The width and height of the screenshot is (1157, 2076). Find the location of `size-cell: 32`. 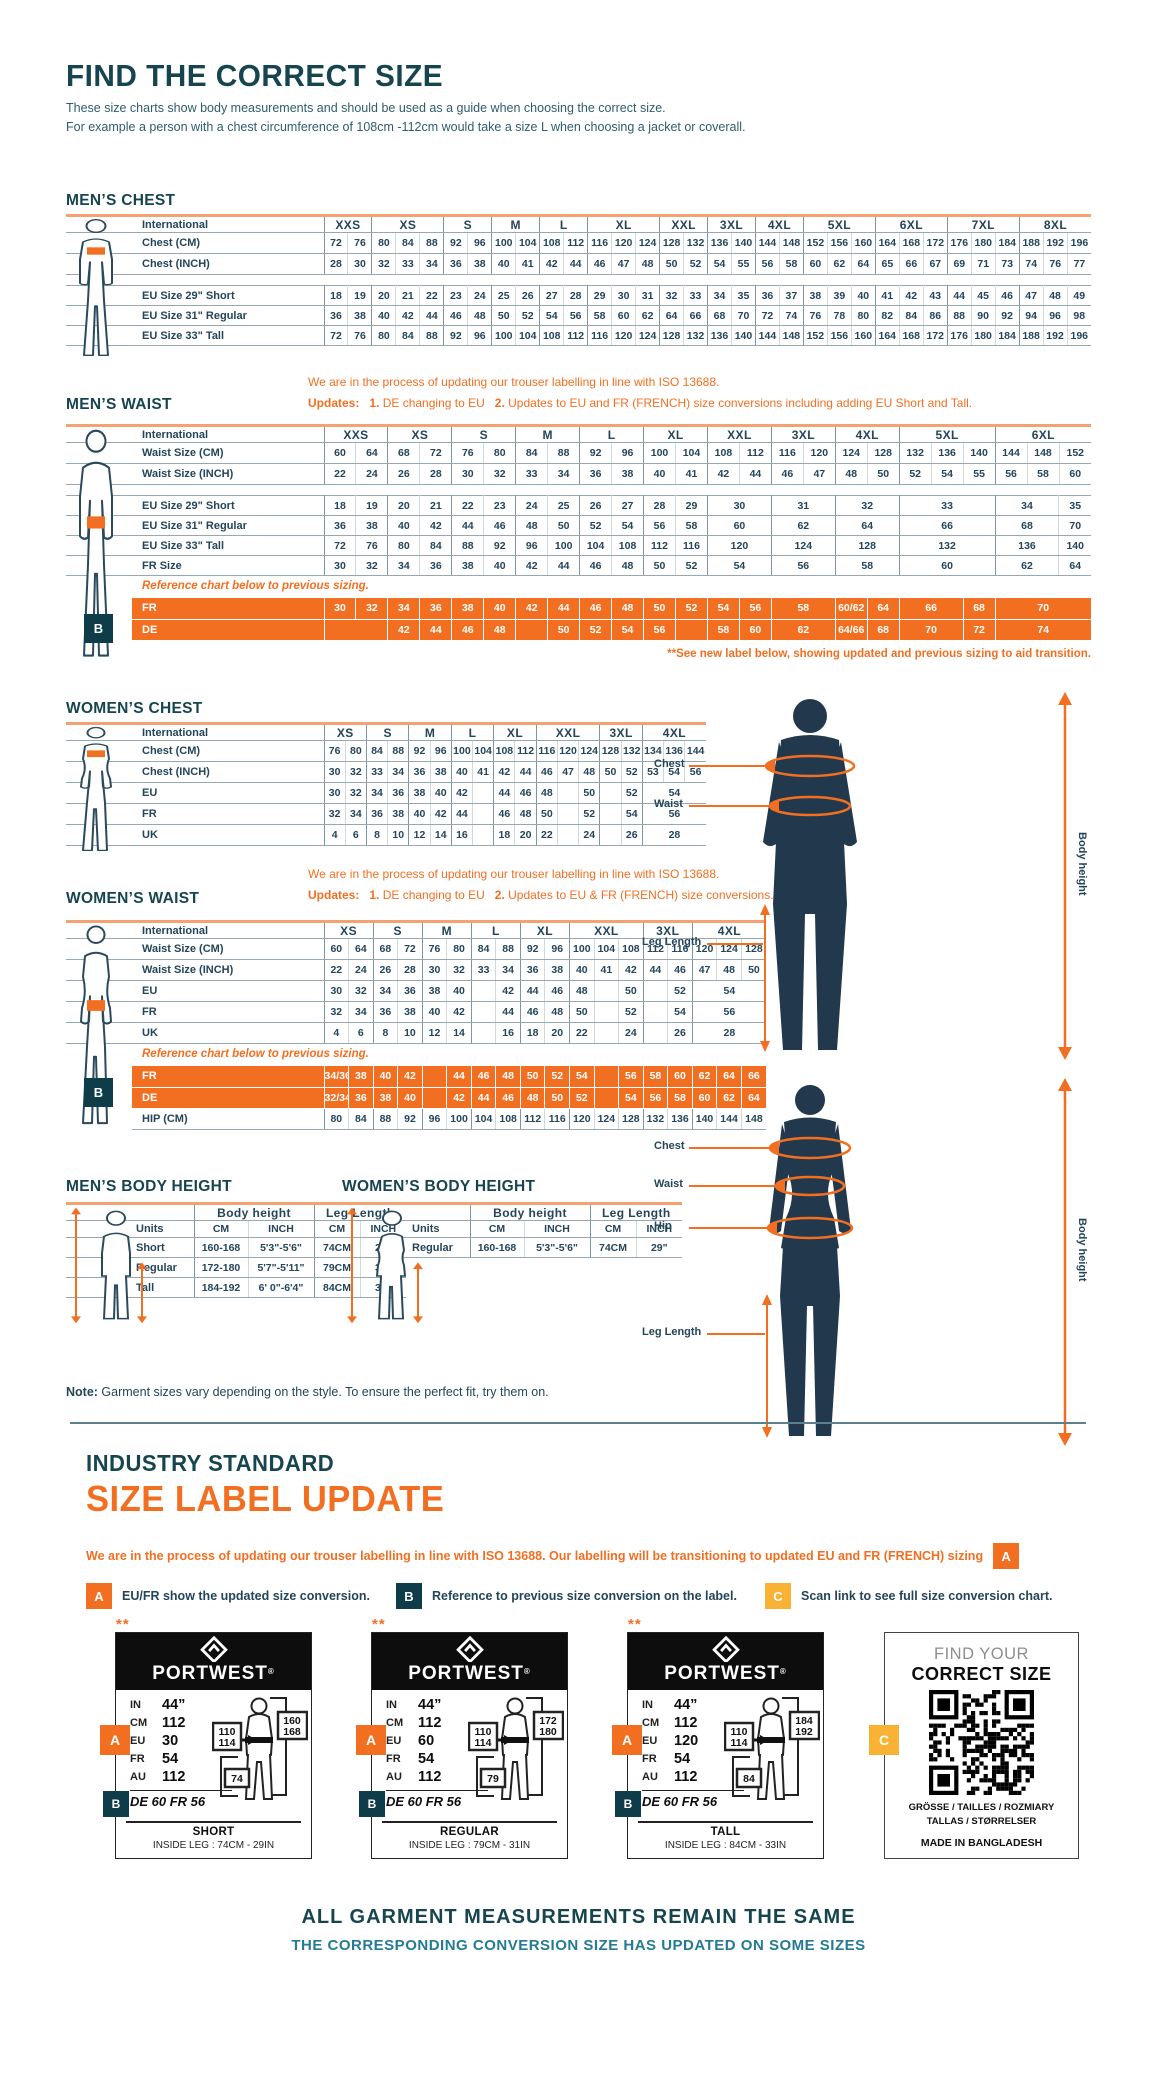

size-cell: 32 is located at coordinates (867, 505).